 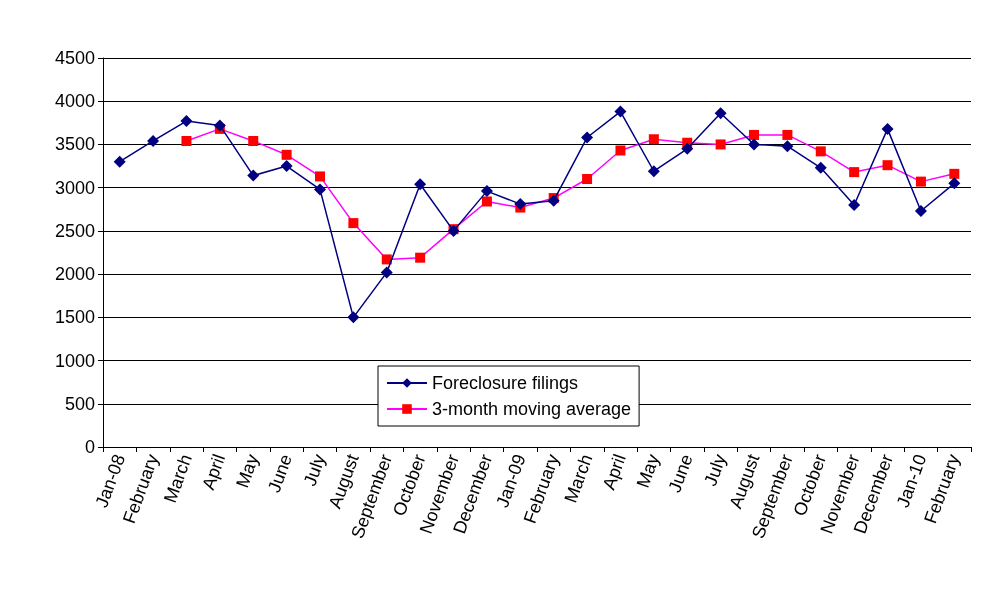 I want to click on legend-label: 3-month moving average, so click(x=532, y=409).